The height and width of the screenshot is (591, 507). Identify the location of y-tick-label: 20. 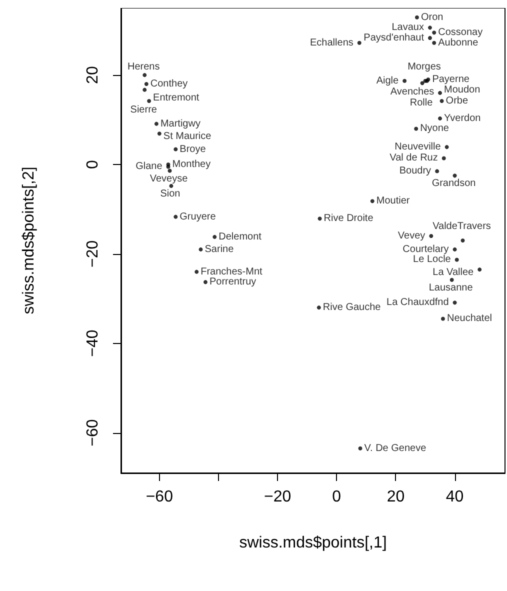
(93, 75).